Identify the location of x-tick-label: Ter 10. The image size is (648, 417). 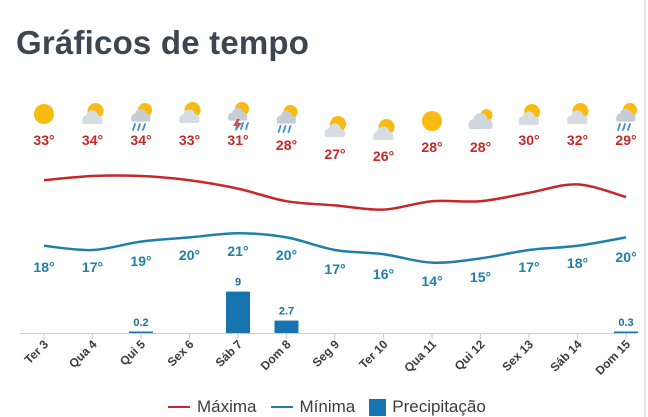
(373, 354).